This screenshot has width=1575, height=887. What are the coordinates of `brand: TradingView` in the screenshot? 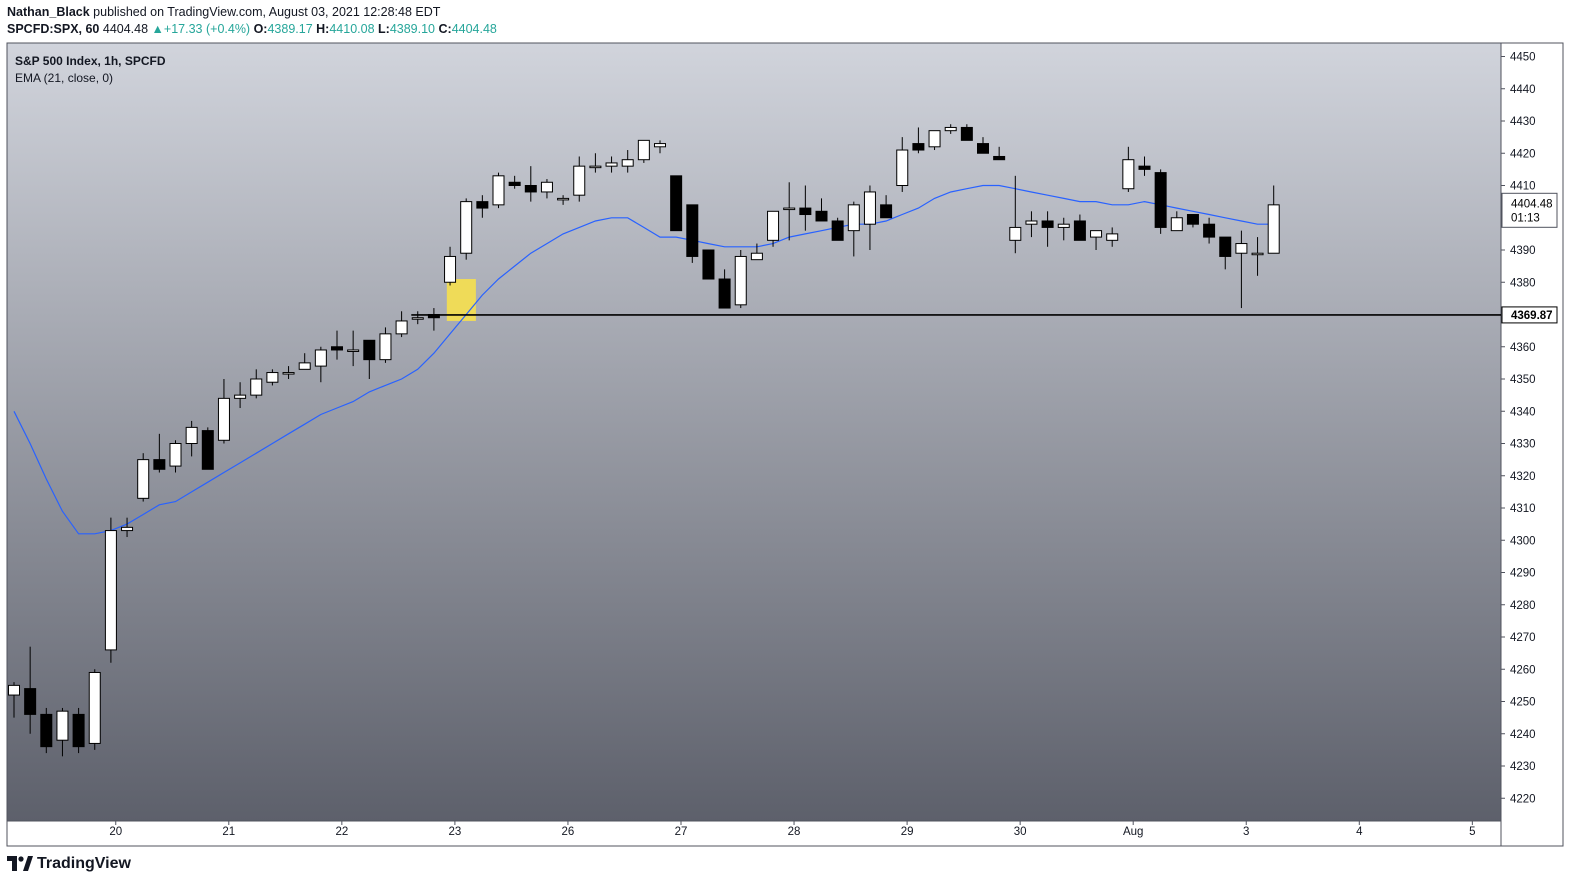 It's located at (69, 864).